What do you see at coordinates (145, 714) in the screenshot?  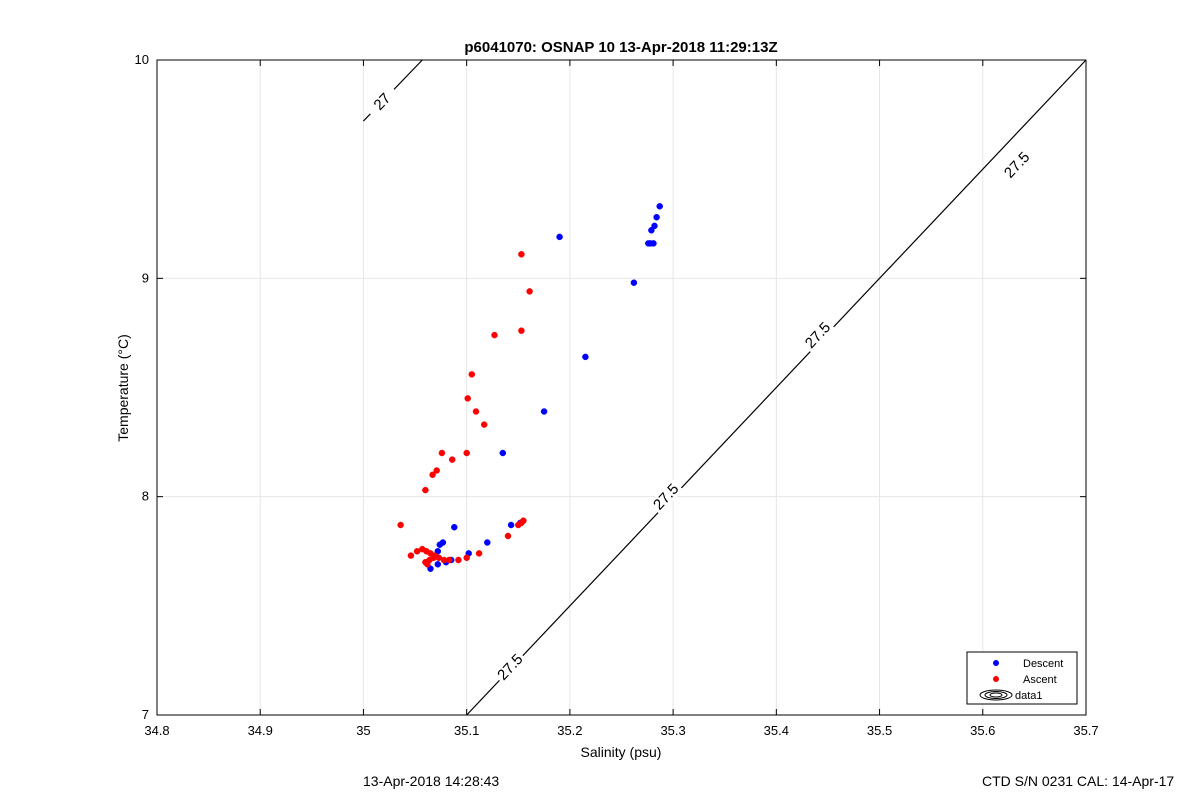 I see `y-tick-label: 7` at bounding box center [145, 714].